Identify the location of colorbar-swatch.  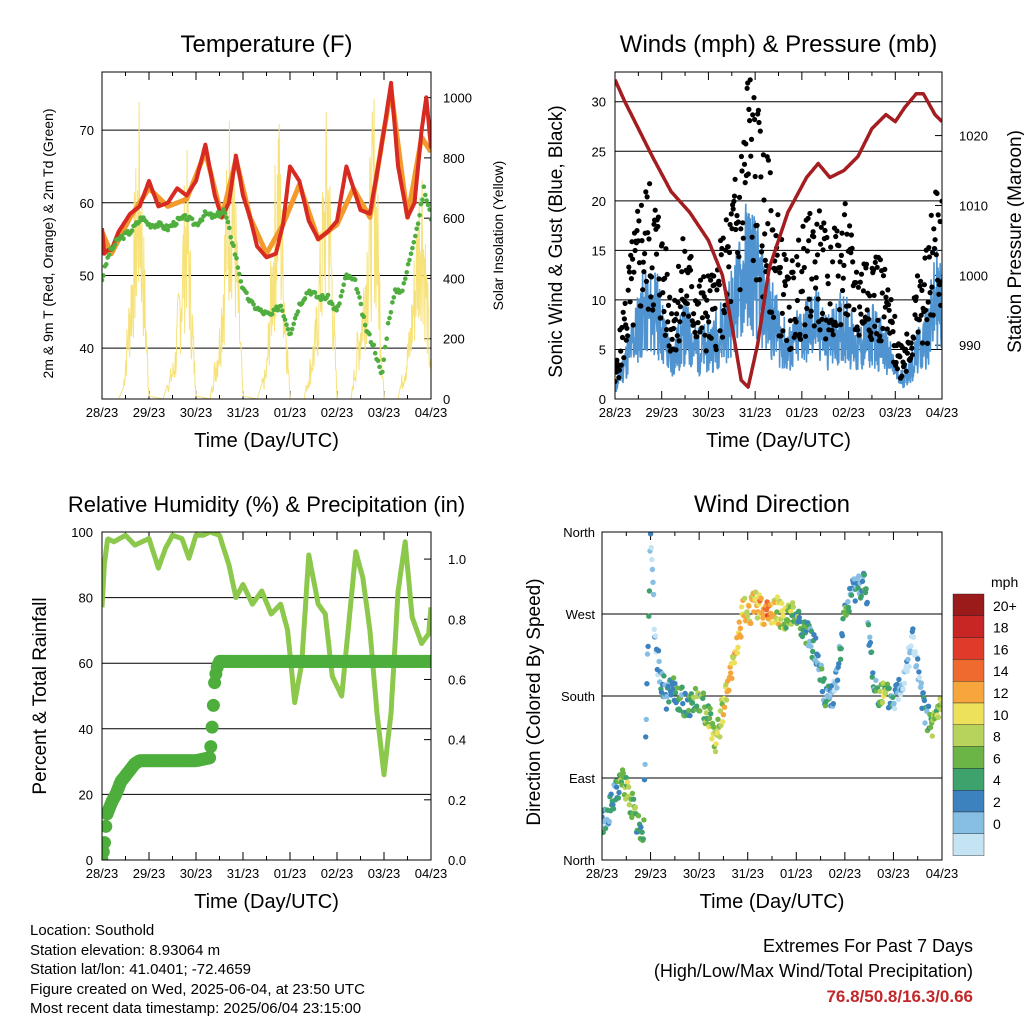
(968, 626).